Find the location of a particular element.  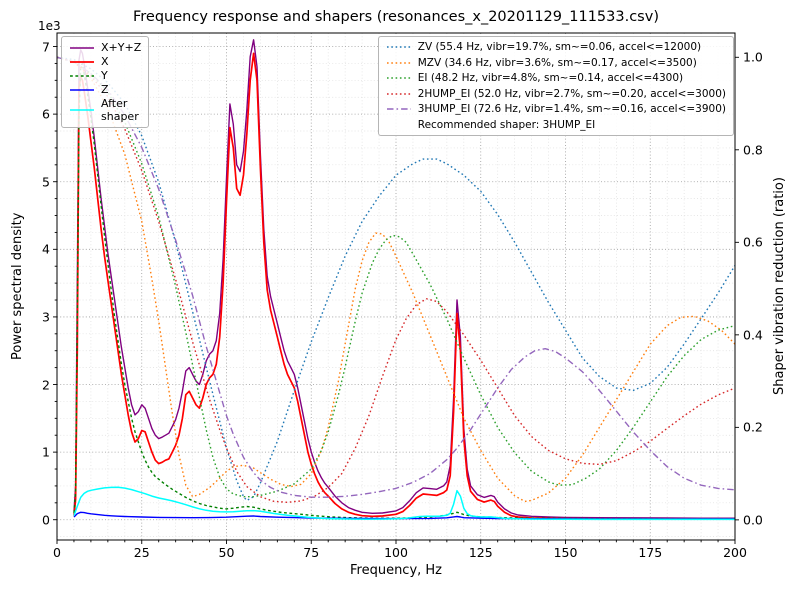

x-tick-label: 25 is located at coordinates (141, 552).